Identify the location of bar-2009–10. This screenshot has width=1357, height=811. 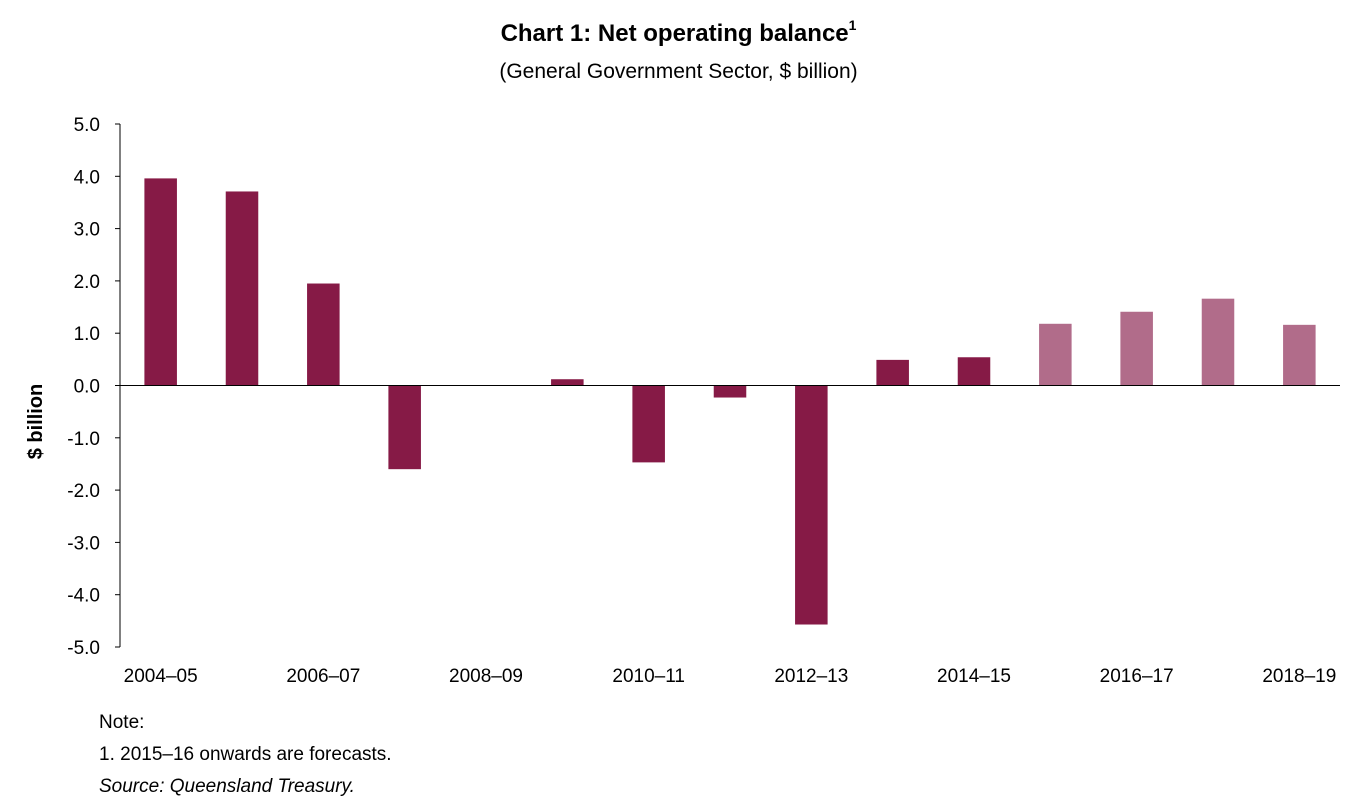
(567, 382).